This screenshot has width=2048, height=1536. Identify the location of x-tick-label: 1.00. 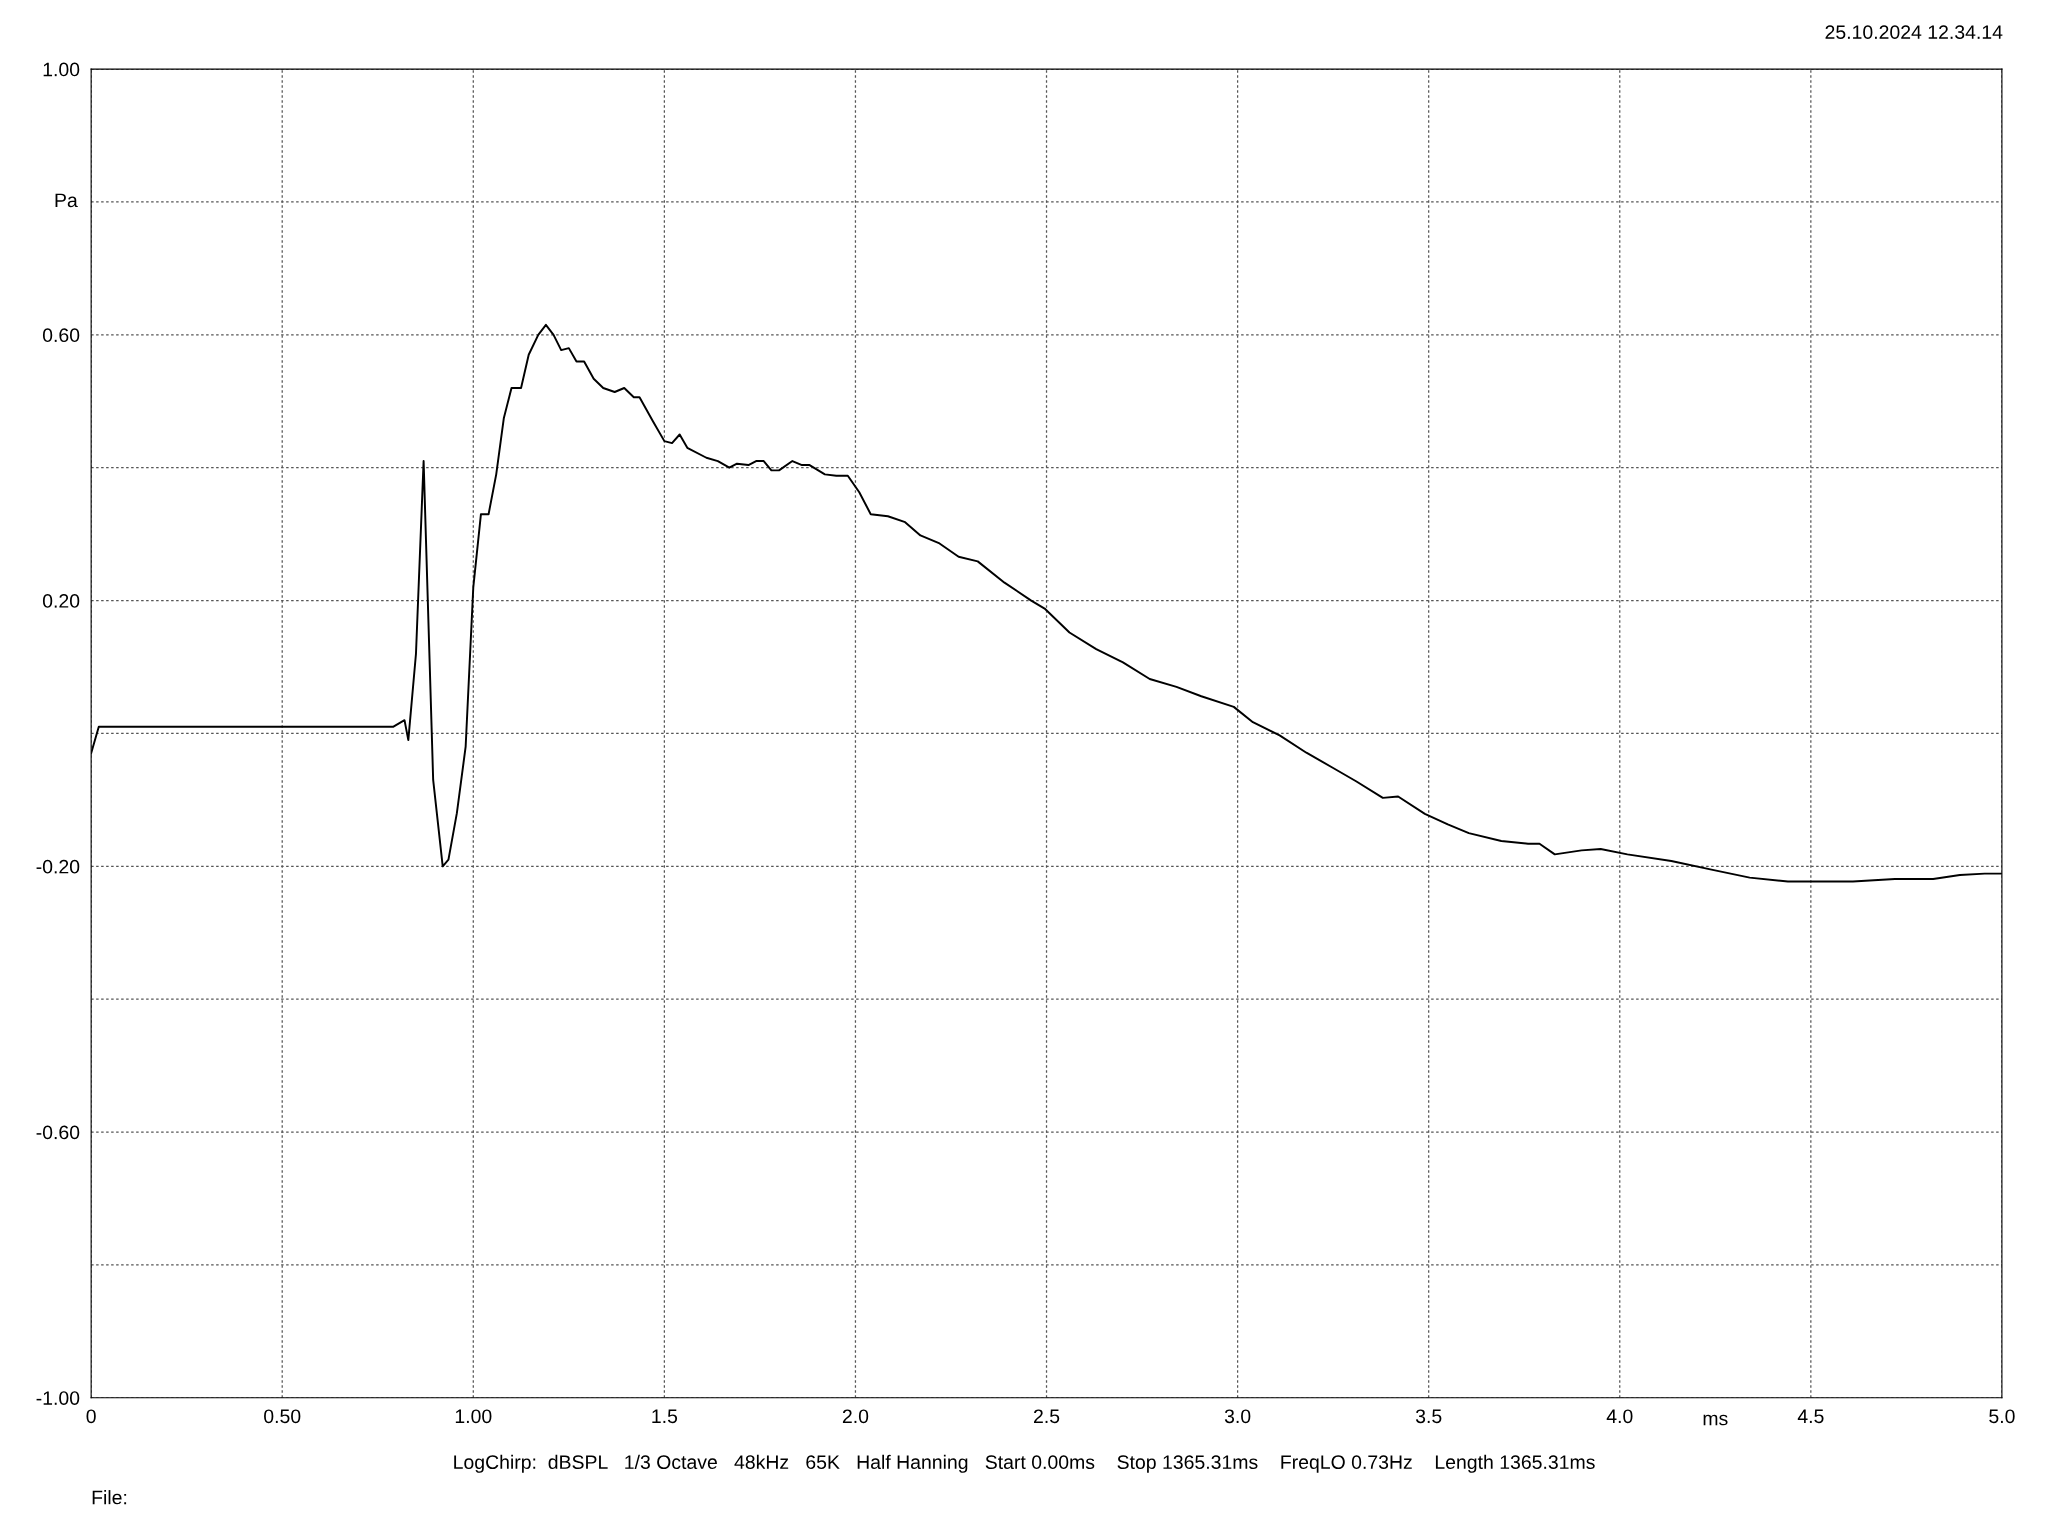
(473, 1416).